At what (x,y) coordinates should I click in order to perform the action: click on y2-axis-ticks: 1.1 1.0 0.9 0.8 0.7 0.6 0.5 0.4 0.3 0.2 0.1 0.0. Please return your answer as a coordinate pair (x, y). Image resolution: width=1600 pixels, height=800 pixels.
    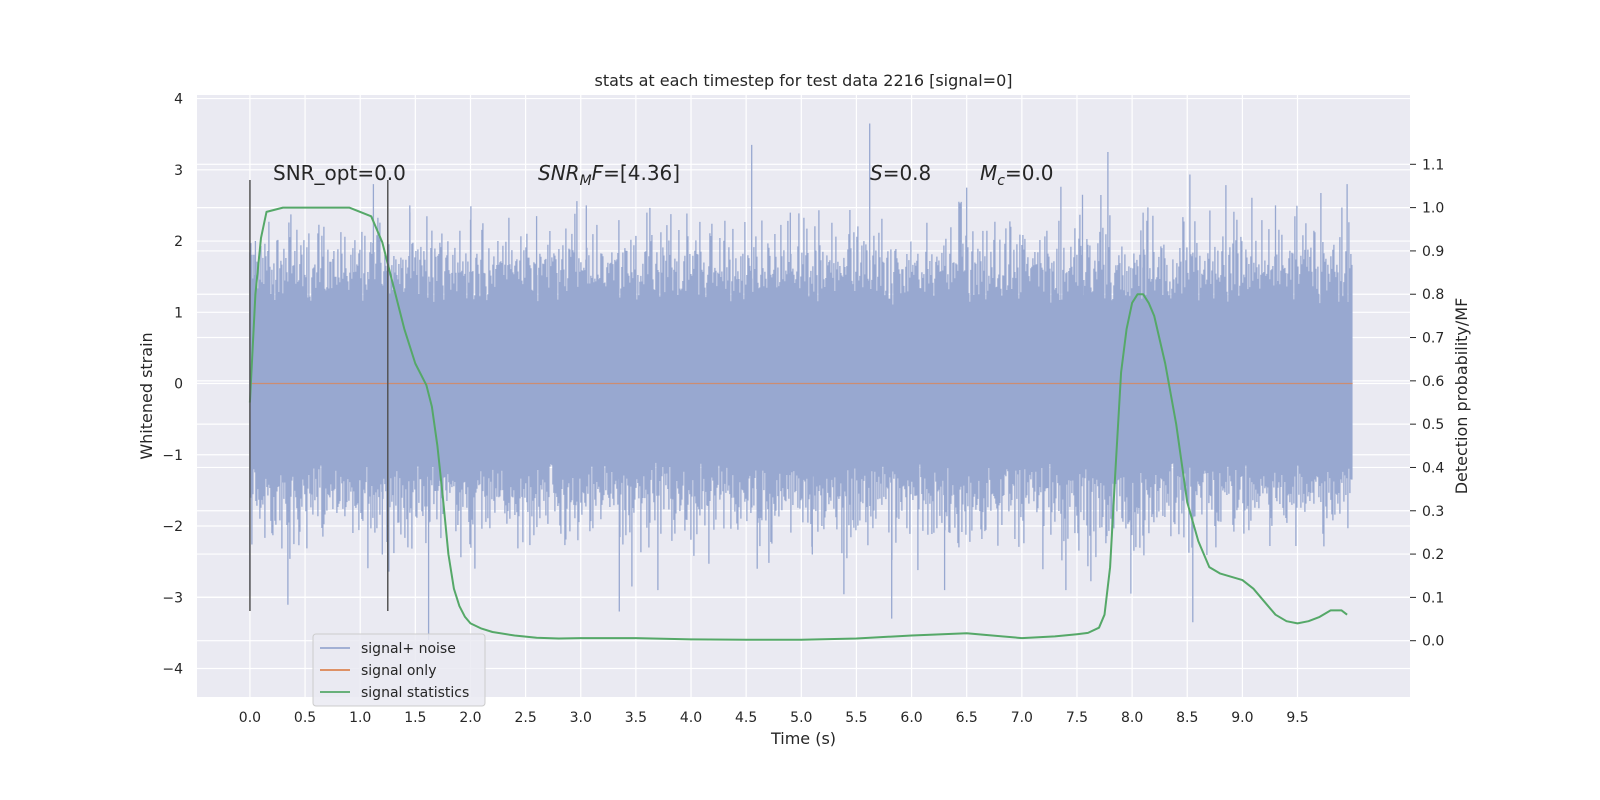
    Looking at the image, I should click on (1427, 403).